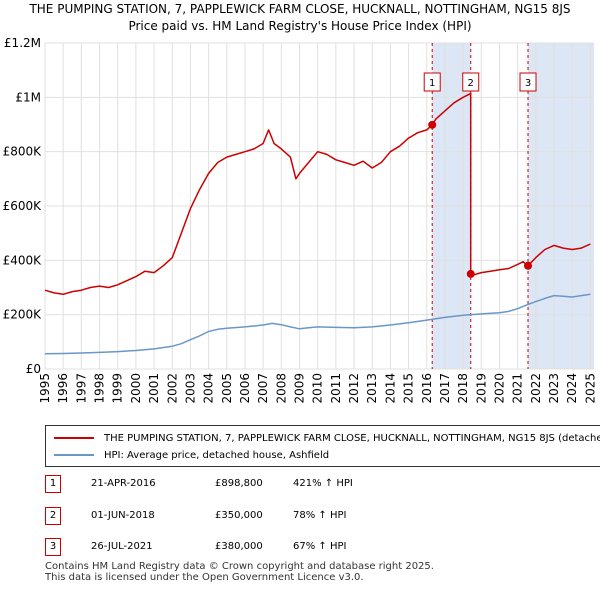 The height and width of the screenshot is (590, 600). I want to click on x-tick-label: 2009, so click(300, 388).